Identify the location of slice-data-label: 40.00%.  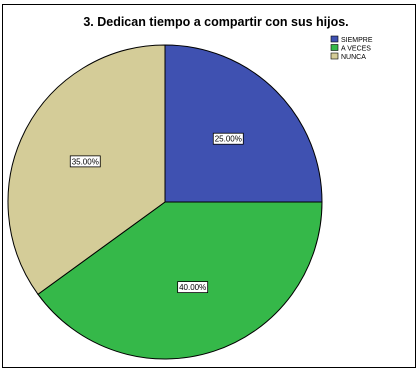
(193, 287).